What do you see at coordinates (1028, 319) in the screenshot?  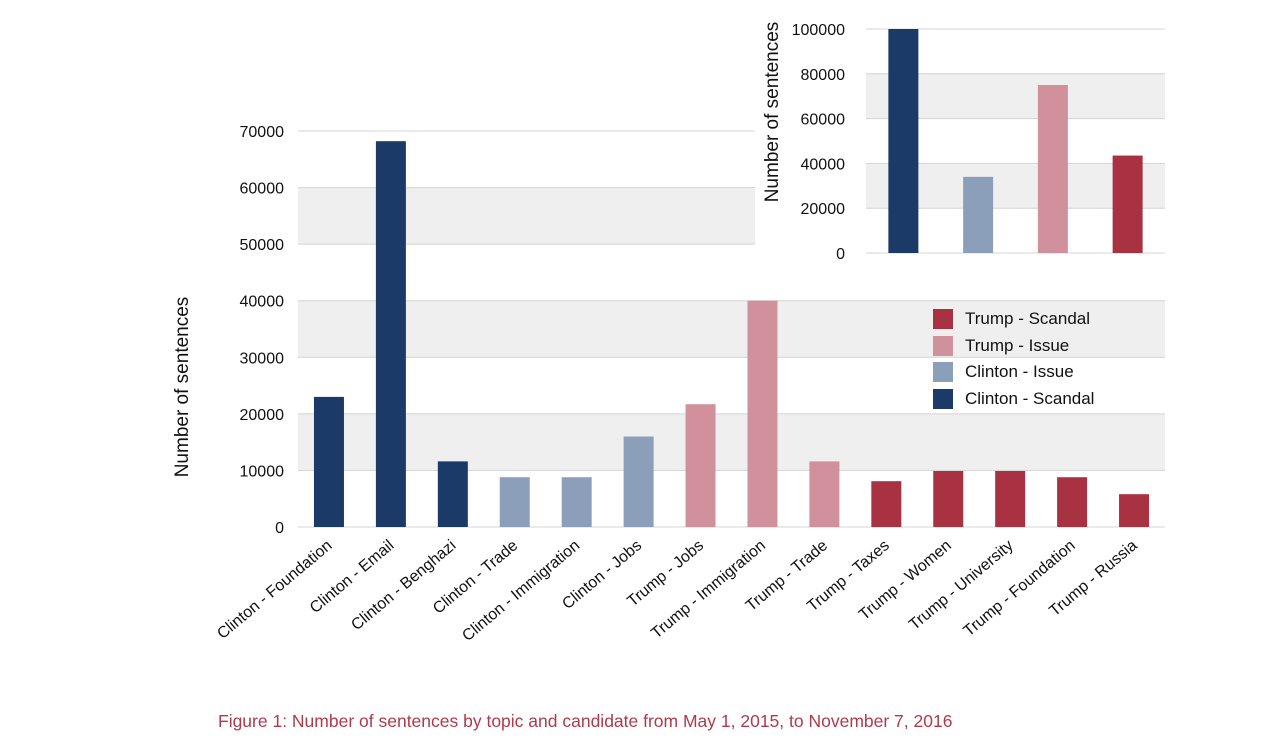 I see `legend-label-trump-scandal: Trump - Scandal` at bounding box center [1028, 319].